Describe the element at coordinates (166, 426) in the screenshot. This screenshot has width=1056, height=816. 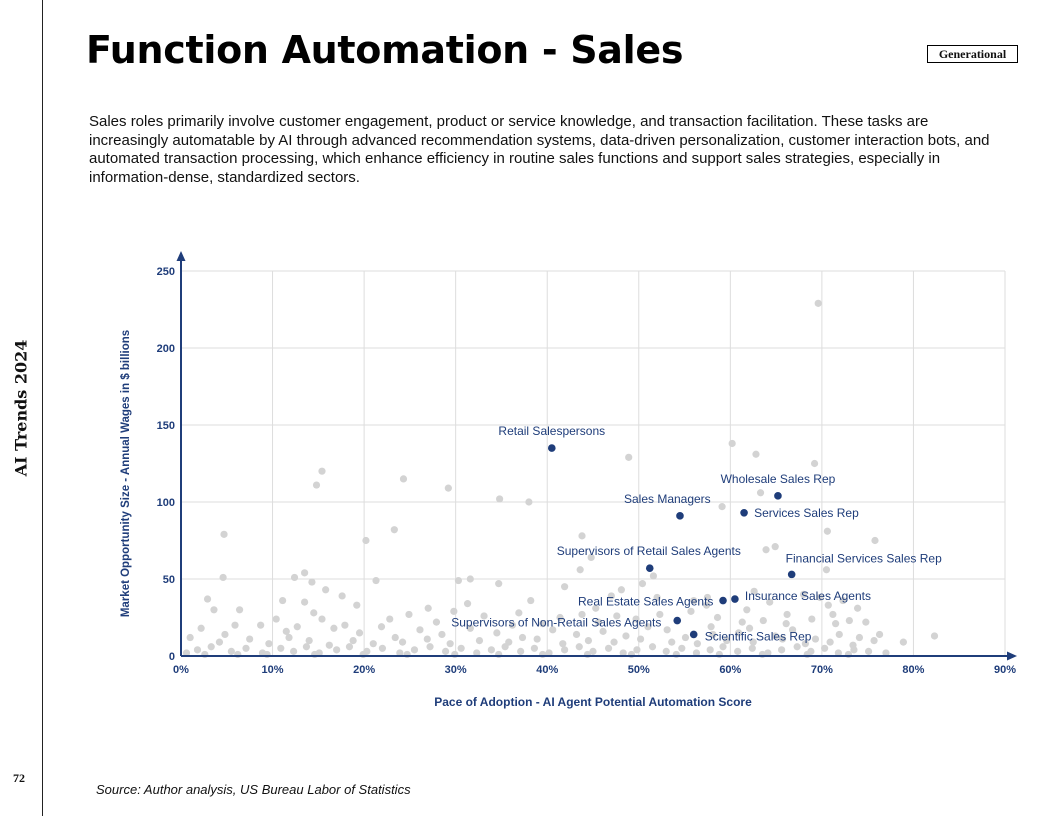
I see `y-tick-label: 150` at that location.